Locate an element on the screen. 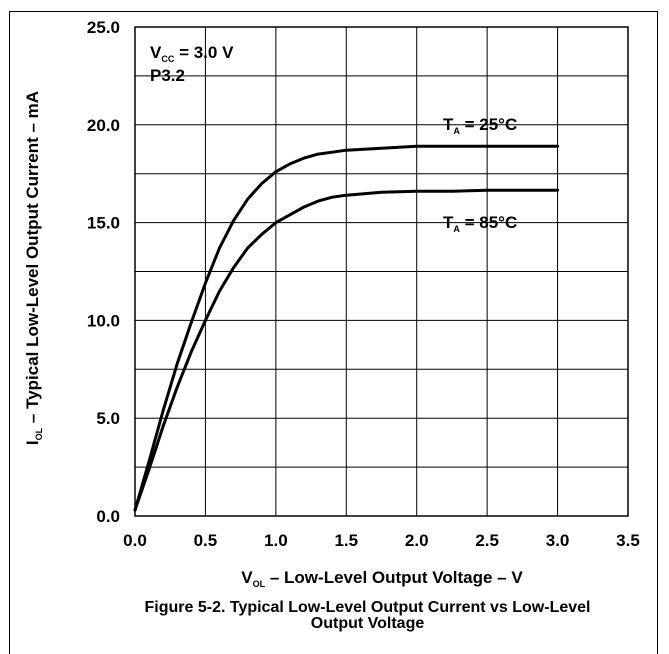  y-tick-label: 25.0 is located at coordinates (103, 27).